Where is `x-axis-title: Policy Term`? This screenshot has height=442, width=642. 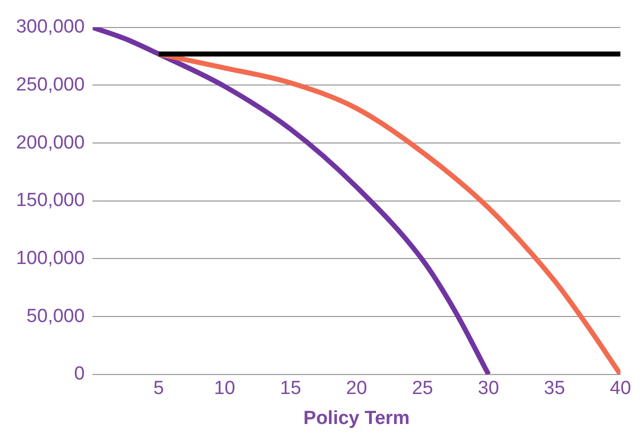
x-axis-title: Policy Term is located at coordinates (356, 418).